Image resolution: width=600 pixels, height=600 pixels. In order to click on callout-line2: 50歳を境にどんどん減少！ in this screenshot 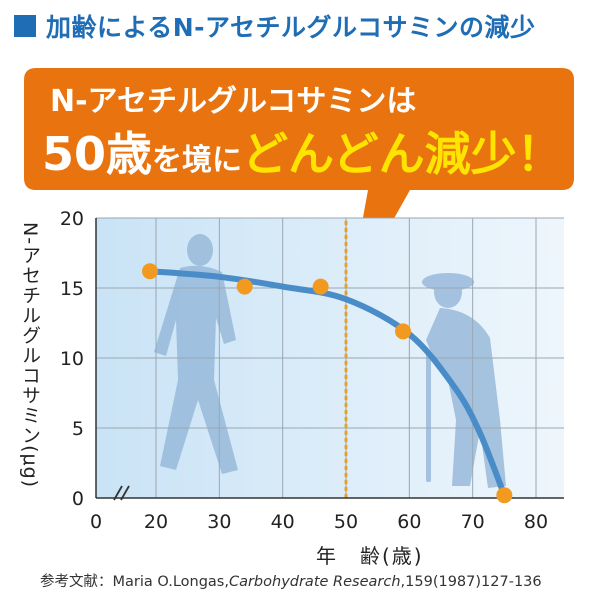, I will do `click(302, 151)`.